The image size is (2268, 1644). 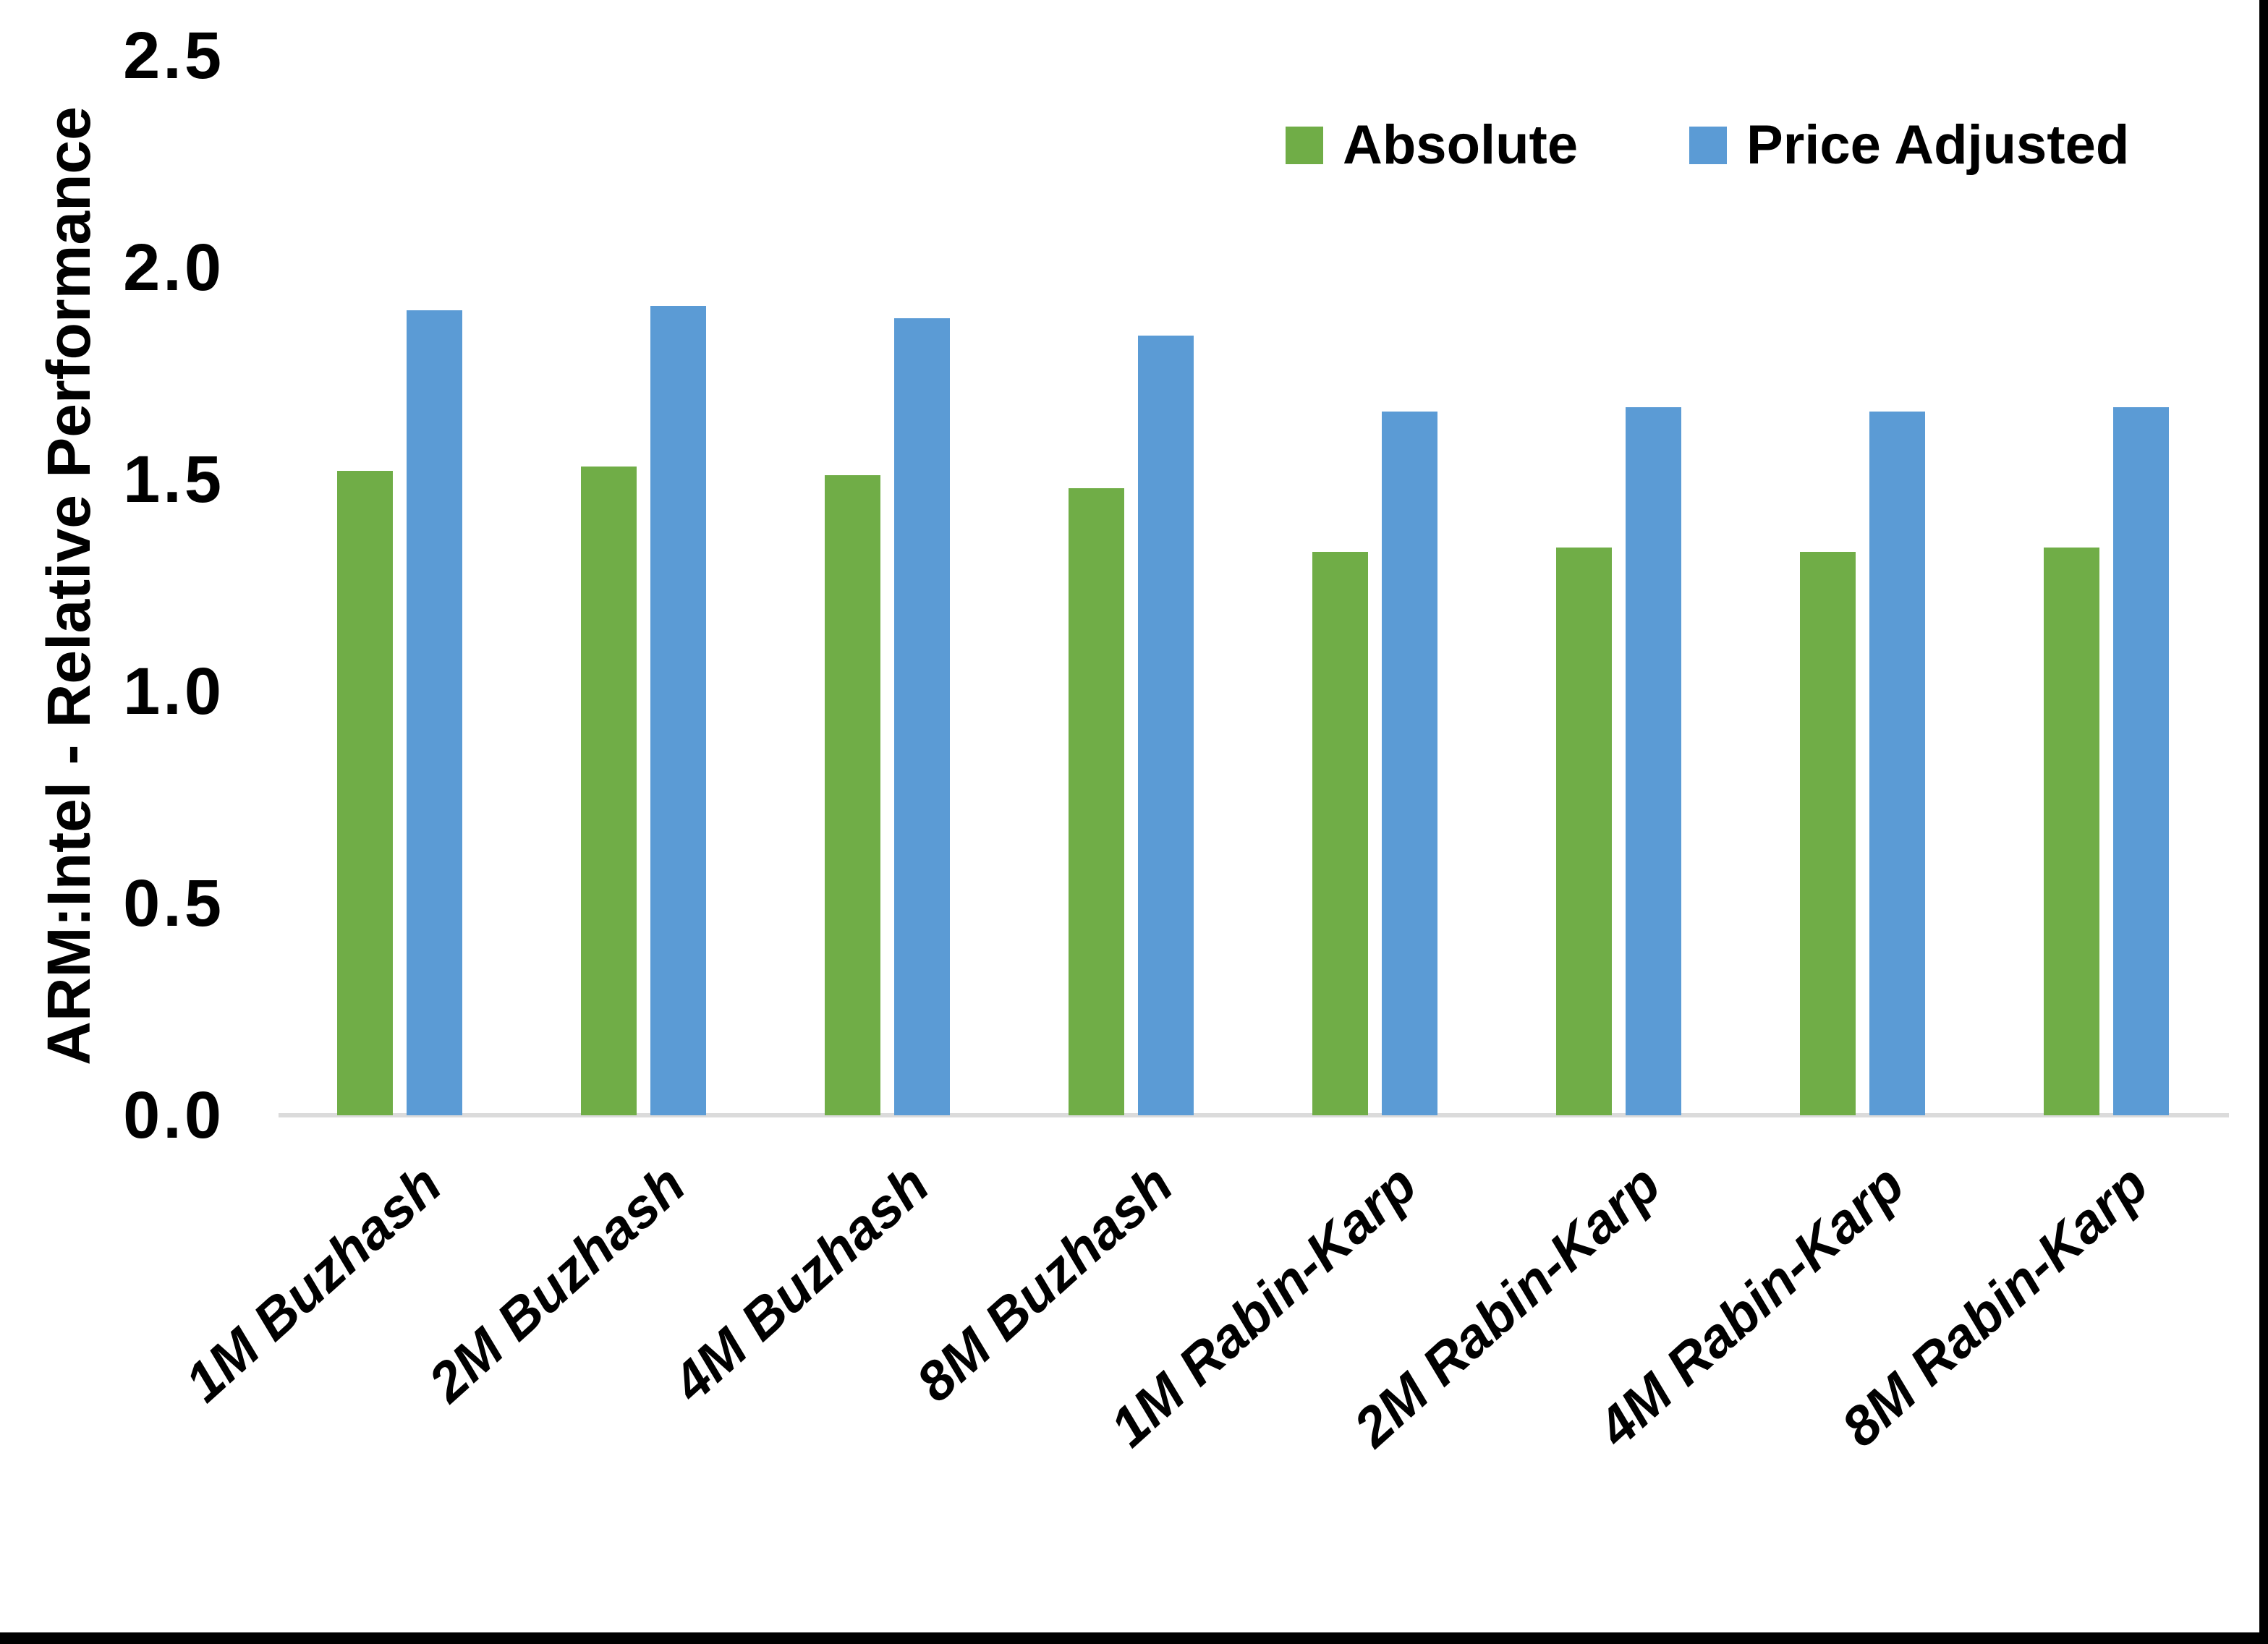 What do you see at coordinates (1828, 833) in the screenshot?
I see `bar-absolute-4m-rabin-karp` at bounding box center [1828, 833].